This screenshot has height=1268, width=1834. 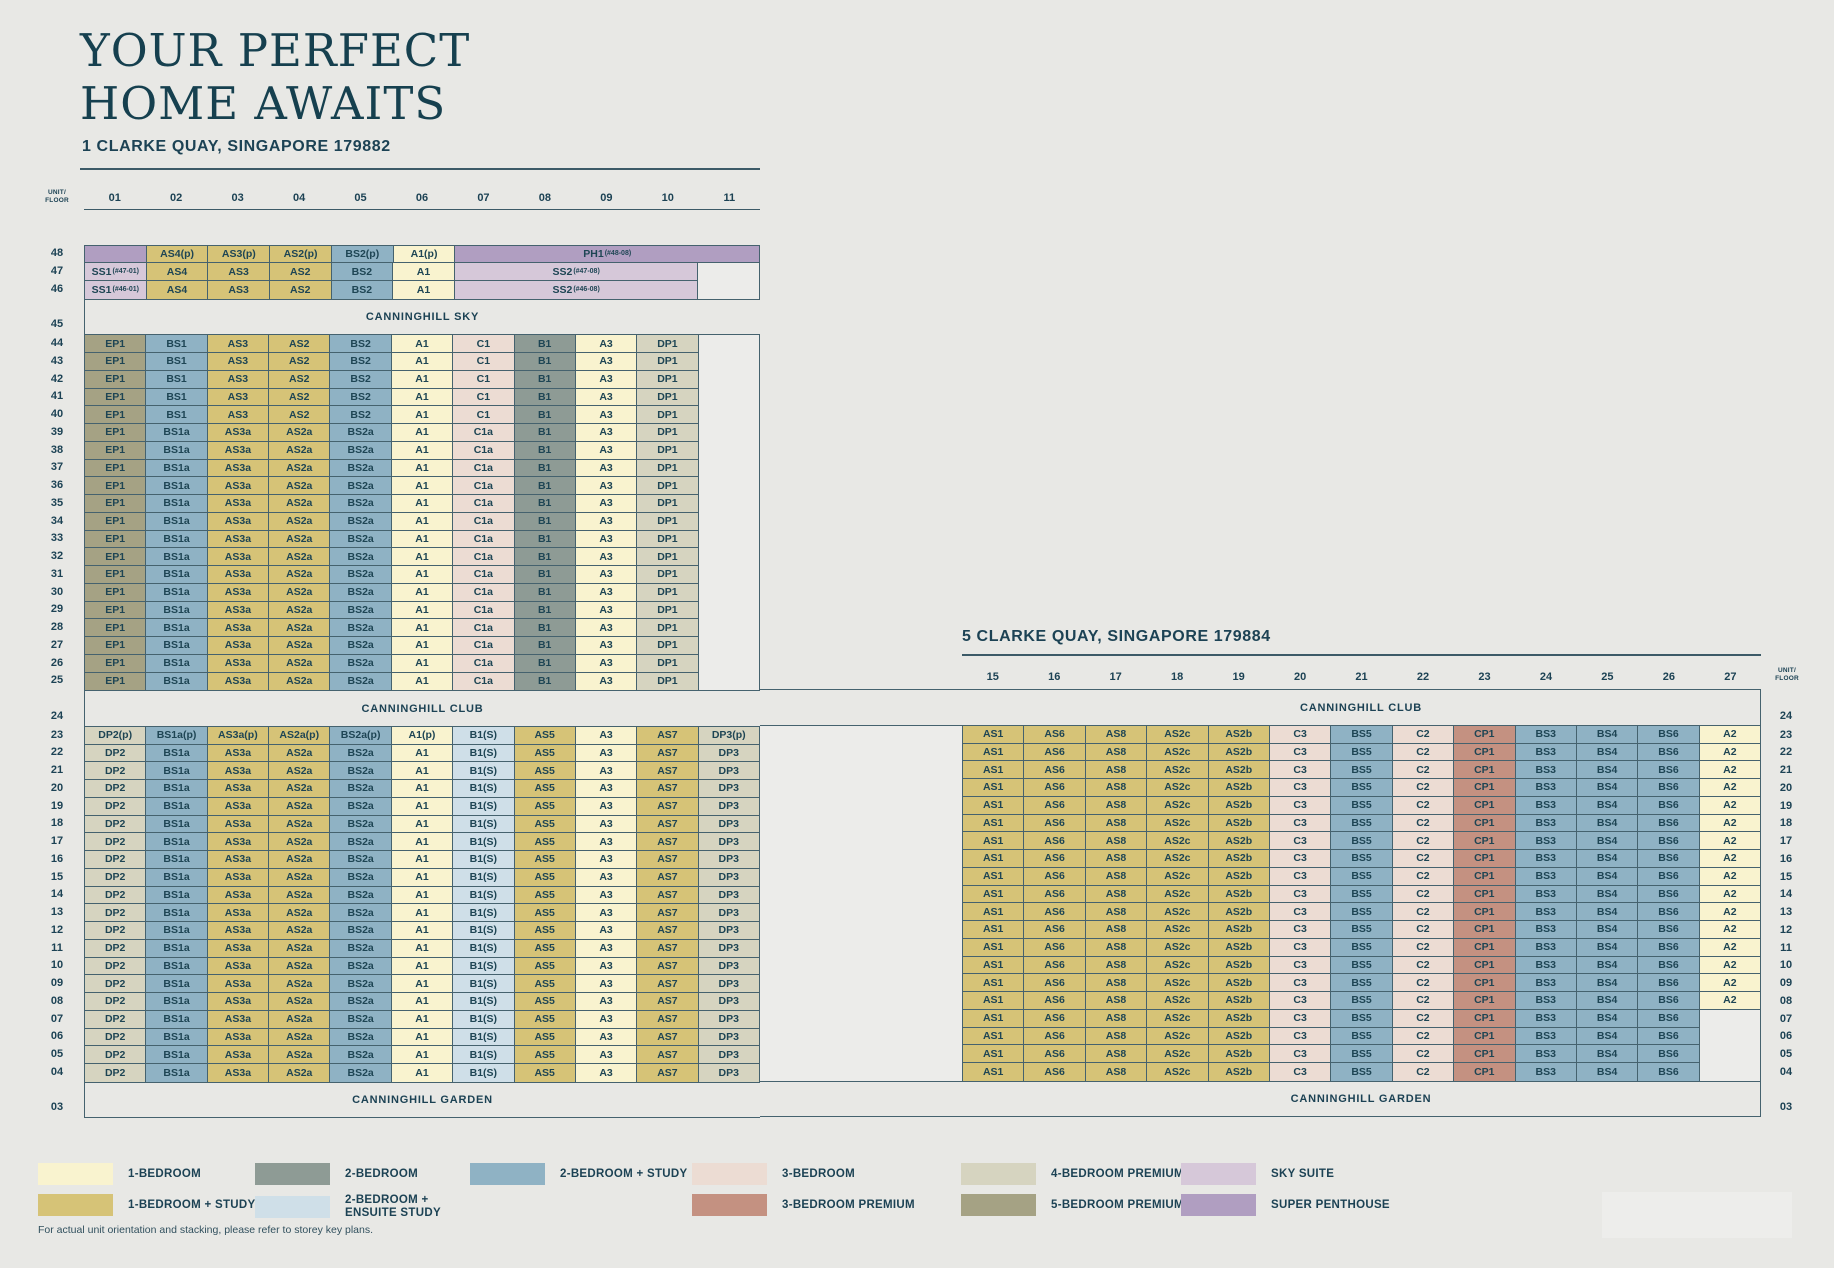 I want to click on legend-item: 2-BEDROOM + STUDY, so click(x=578, y=1174).